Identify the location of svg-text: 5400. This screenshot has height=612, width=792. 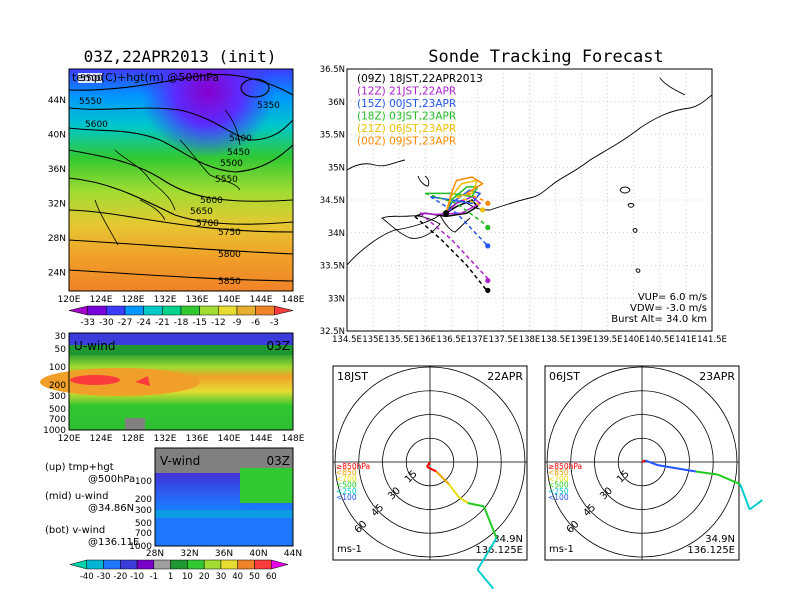
(240, 139).